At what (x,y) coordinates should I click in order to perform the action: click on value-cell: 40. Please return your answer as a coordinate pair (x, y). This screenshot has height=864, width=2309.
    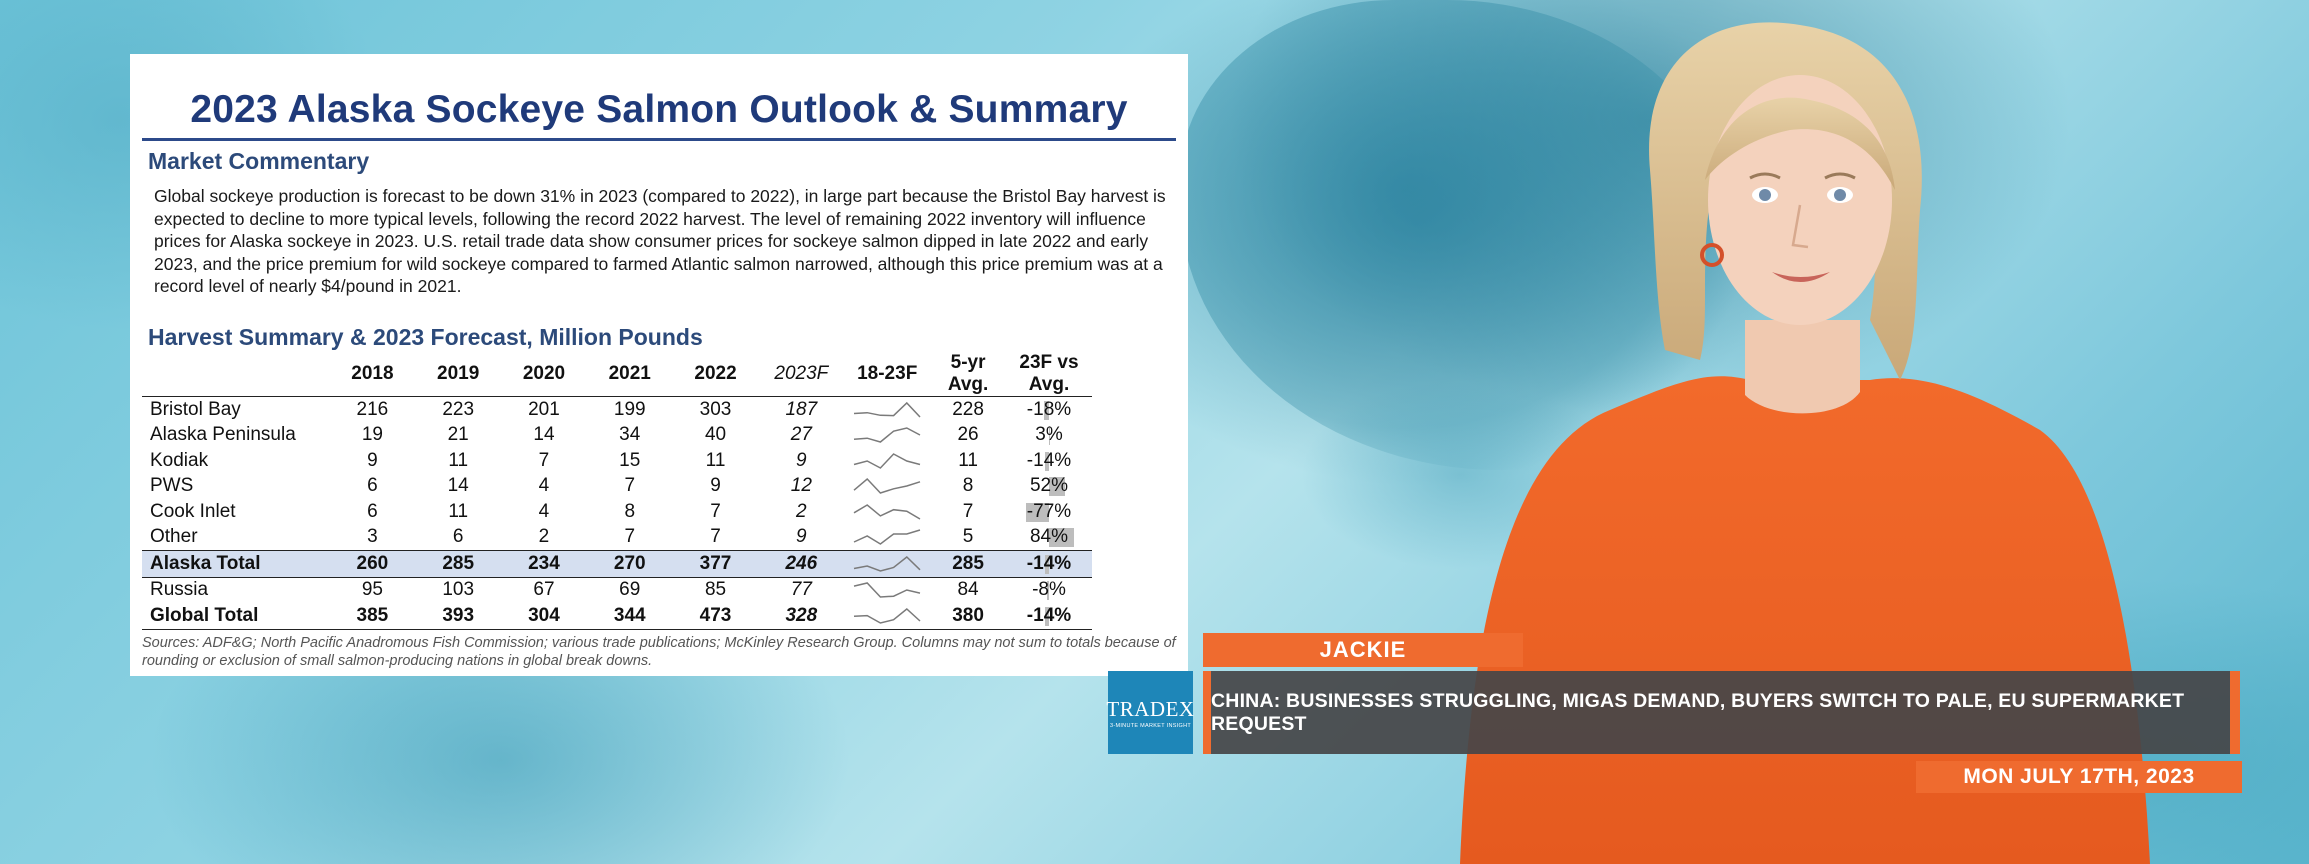
    Looking at the image, I should click on (715, 435).